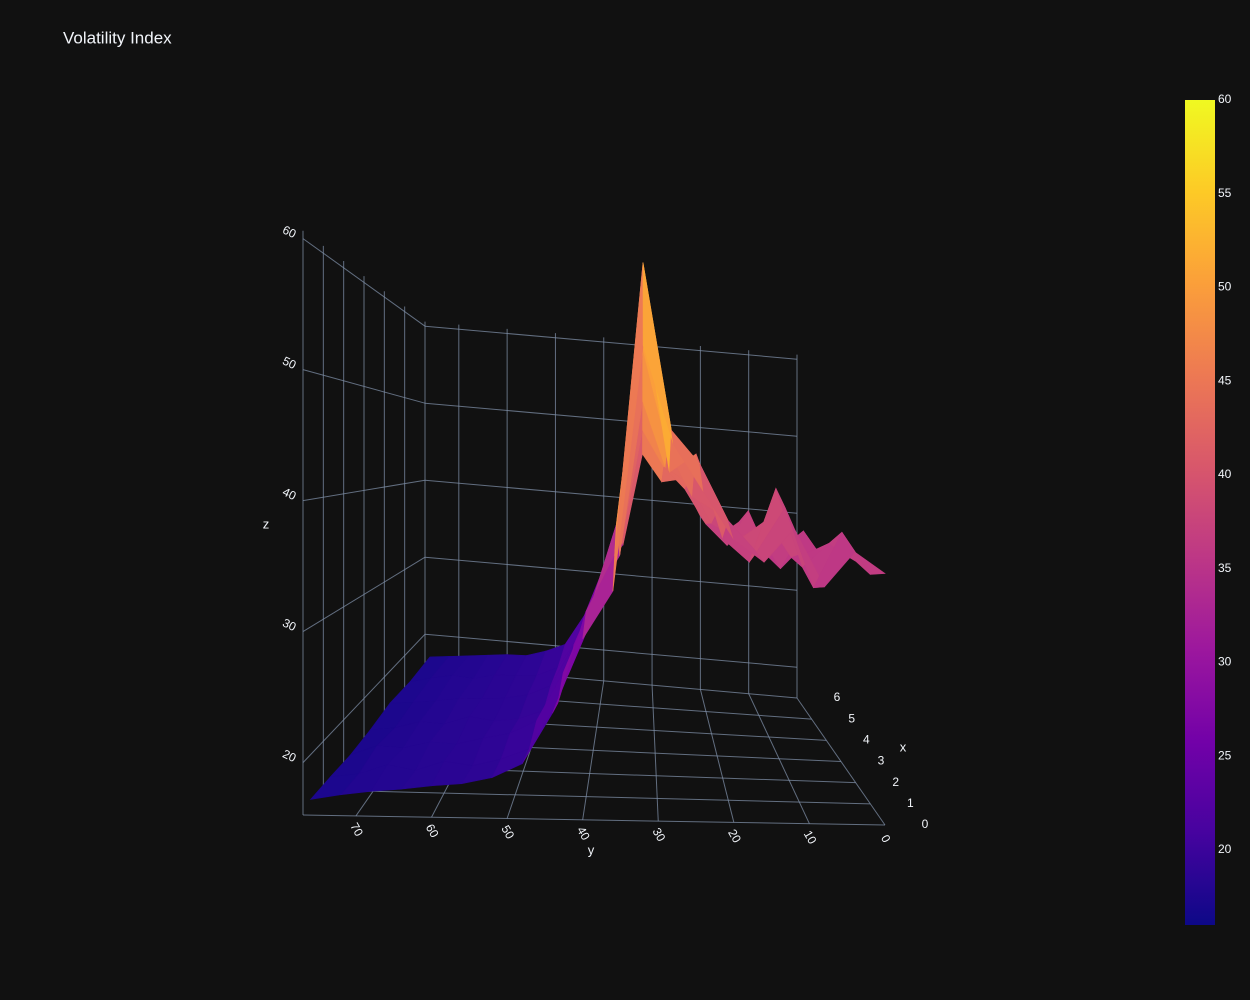 This screenshot has width=1250, height=1000. Describe the element at coordinates (1225, 849) in the screenshot. I see `colorbar-tick-label: 20` at that location.